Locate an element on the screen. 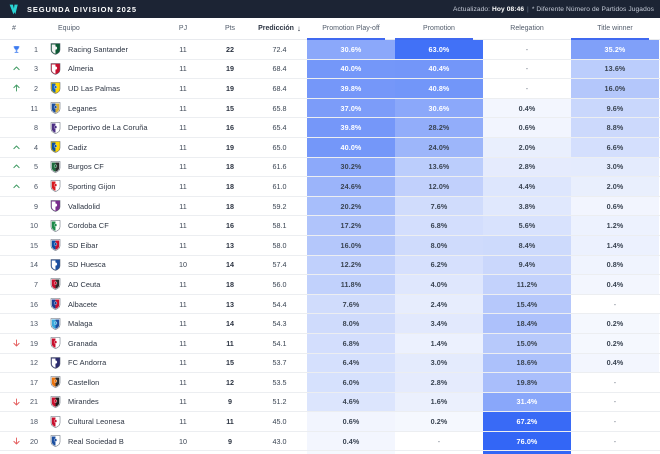 This screenshot has width=660, height=454. cell-promotion: 3.4% is located at coordinates (439, 323).